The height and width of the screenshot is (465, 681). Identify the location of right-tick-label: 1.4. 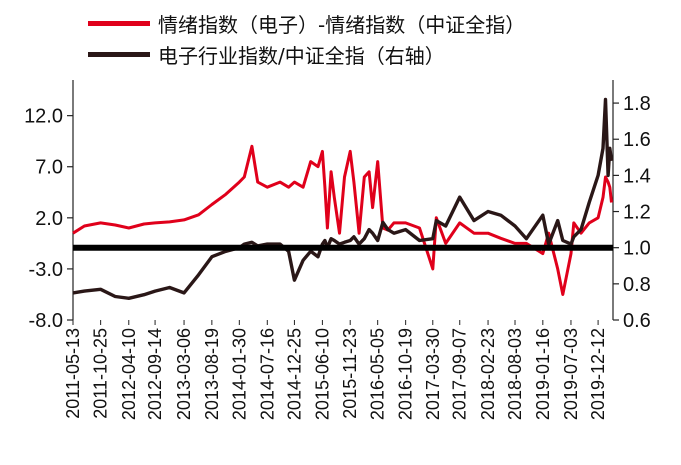
(637, 176).